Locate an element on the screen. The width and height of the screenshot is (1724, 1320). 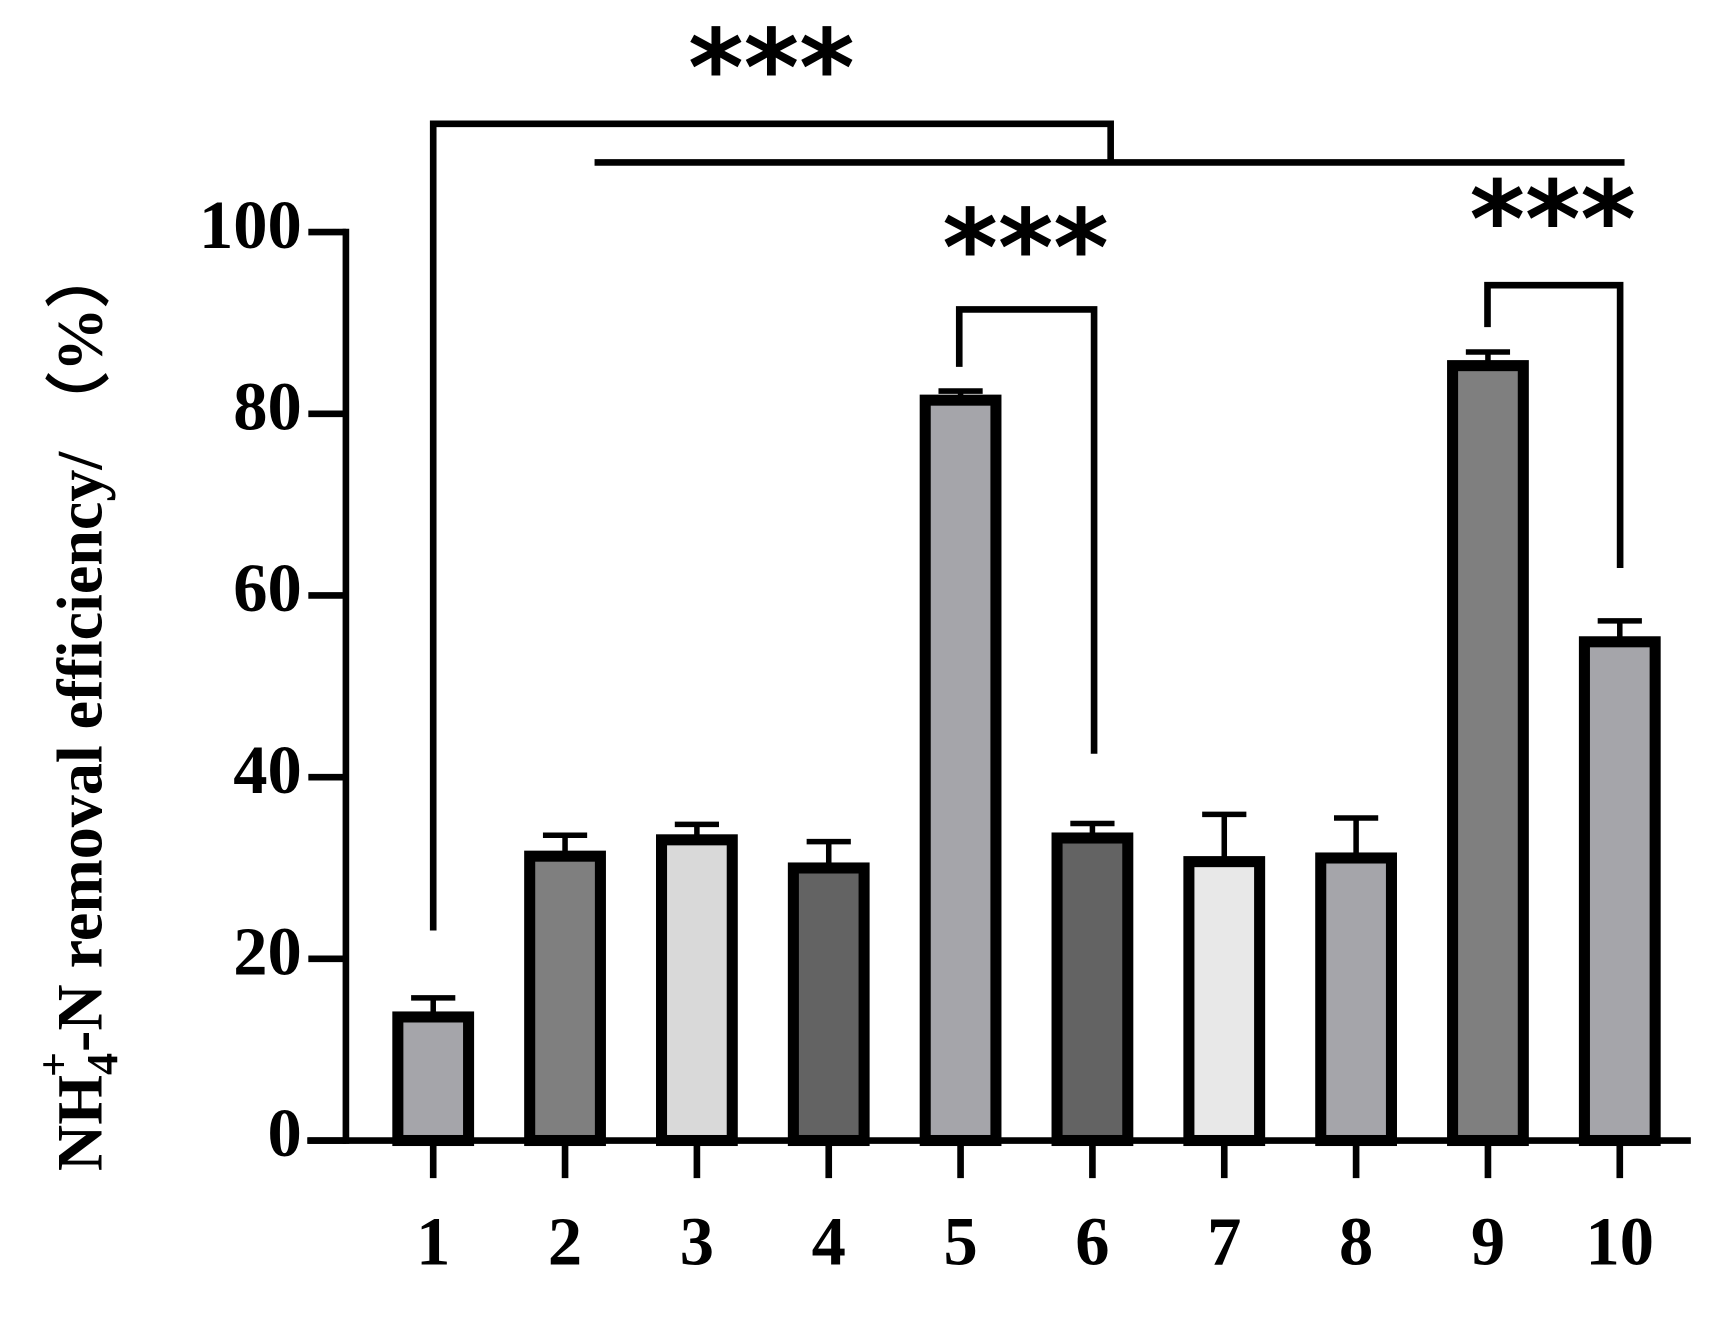
x-tick-label: 7 is located at coordinates (1224, 1242).